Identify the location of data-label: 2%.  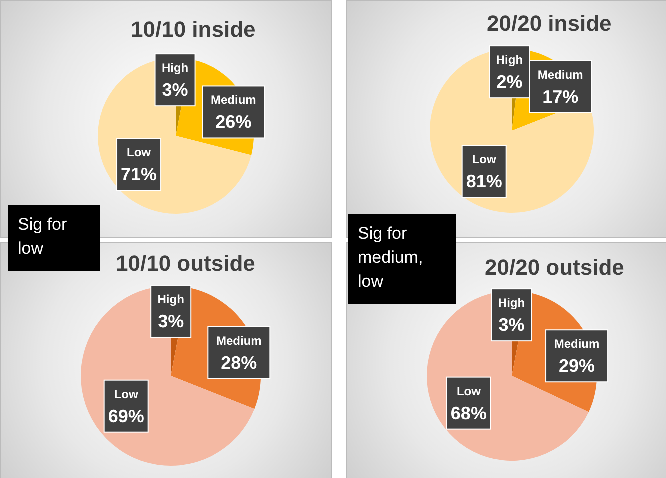
(509, 82).